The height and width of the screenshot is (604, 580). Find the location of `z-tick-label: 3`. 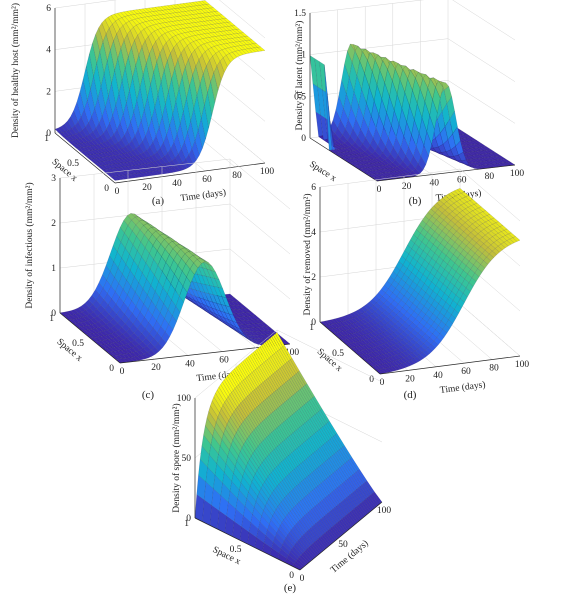

z-tick-label: 3 is located at coordinates (53, 179).